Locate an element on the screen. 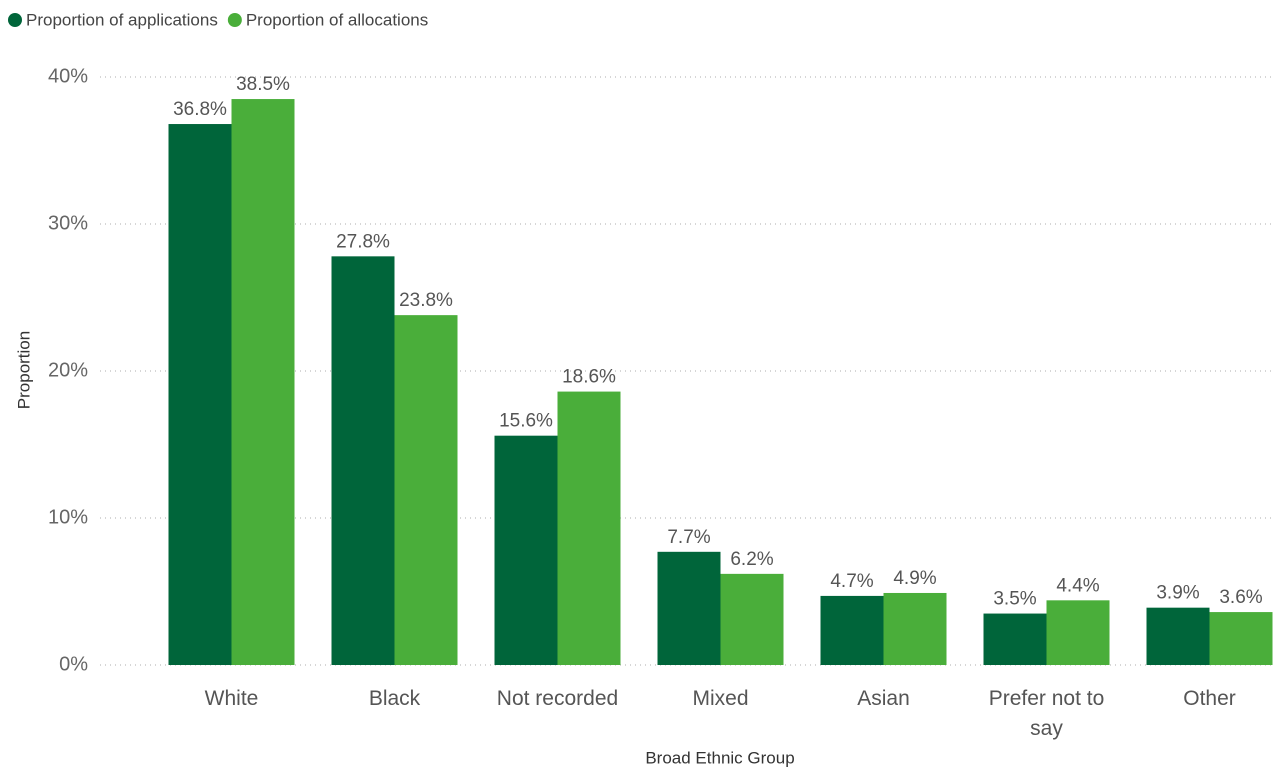  value-label: 15.6% is located at coordinates (526, 421).